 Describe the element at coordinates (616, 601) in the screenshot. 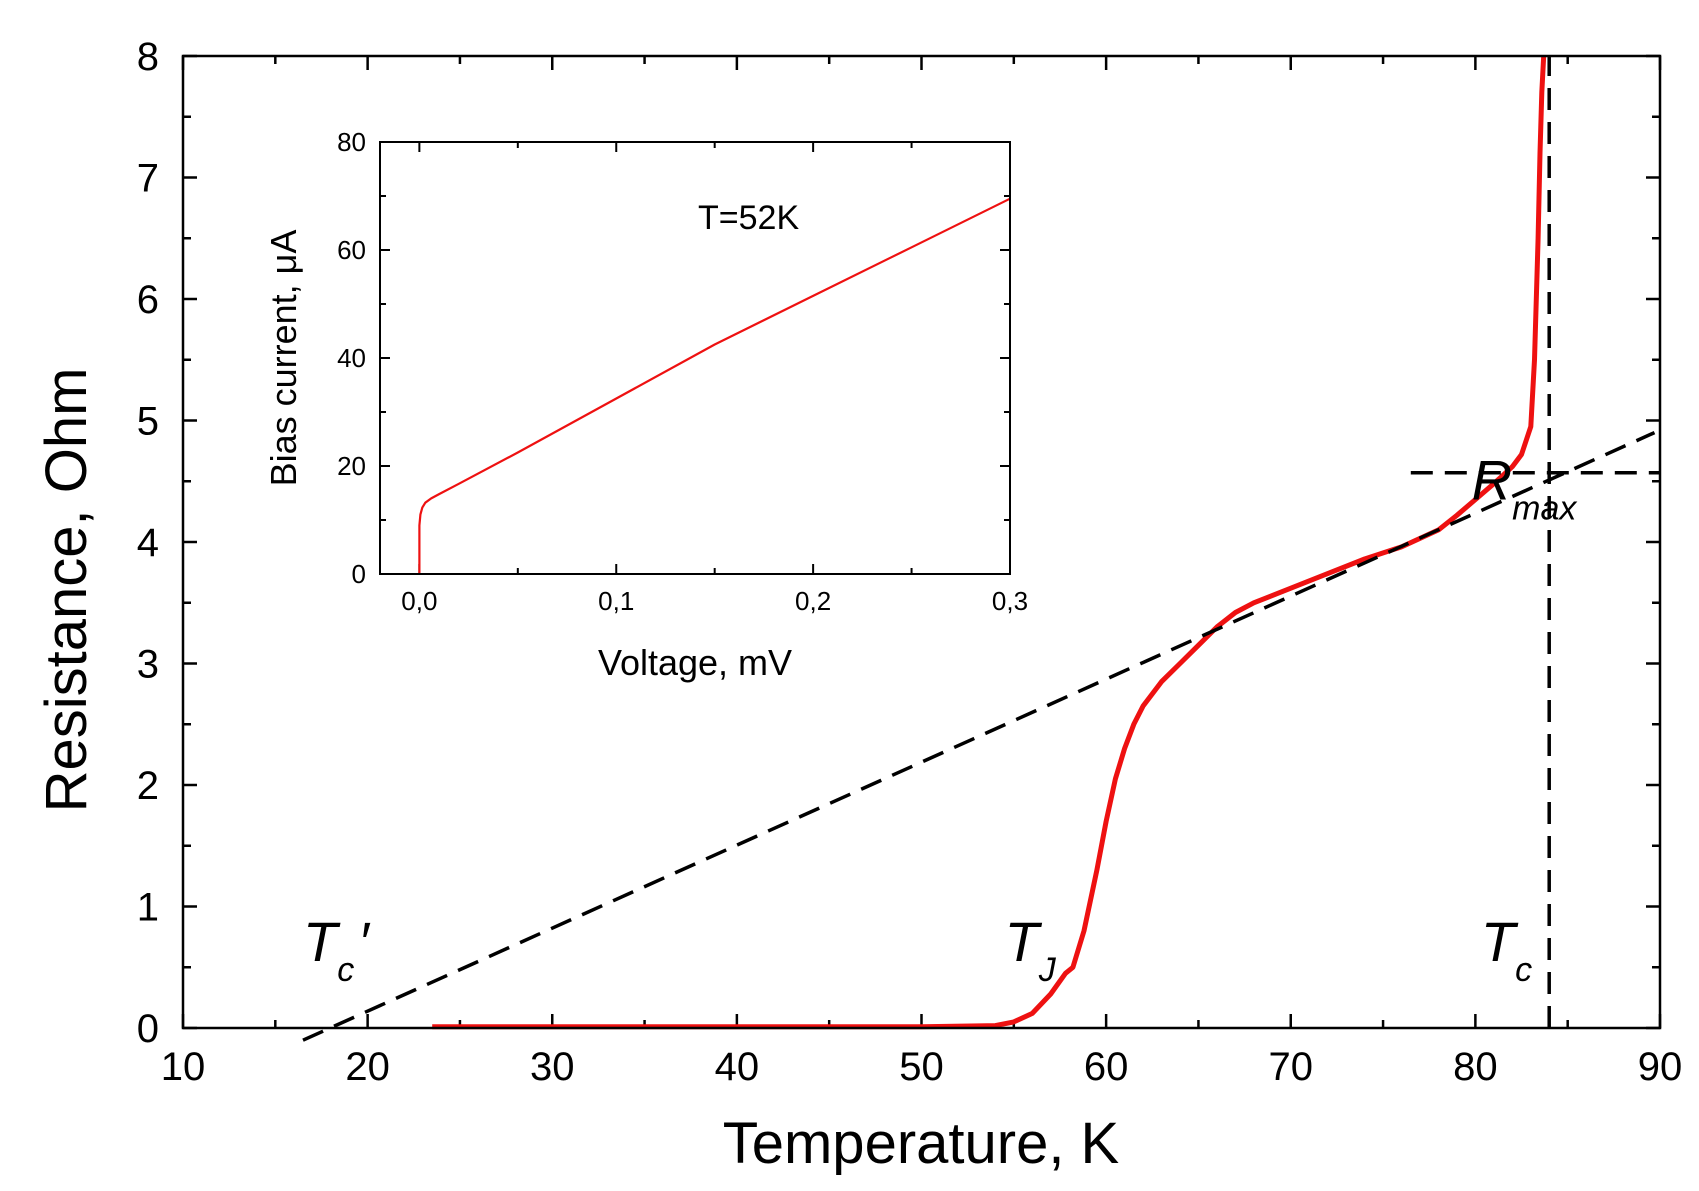

I see `inset-x-tick-label: 0,1` at that location.